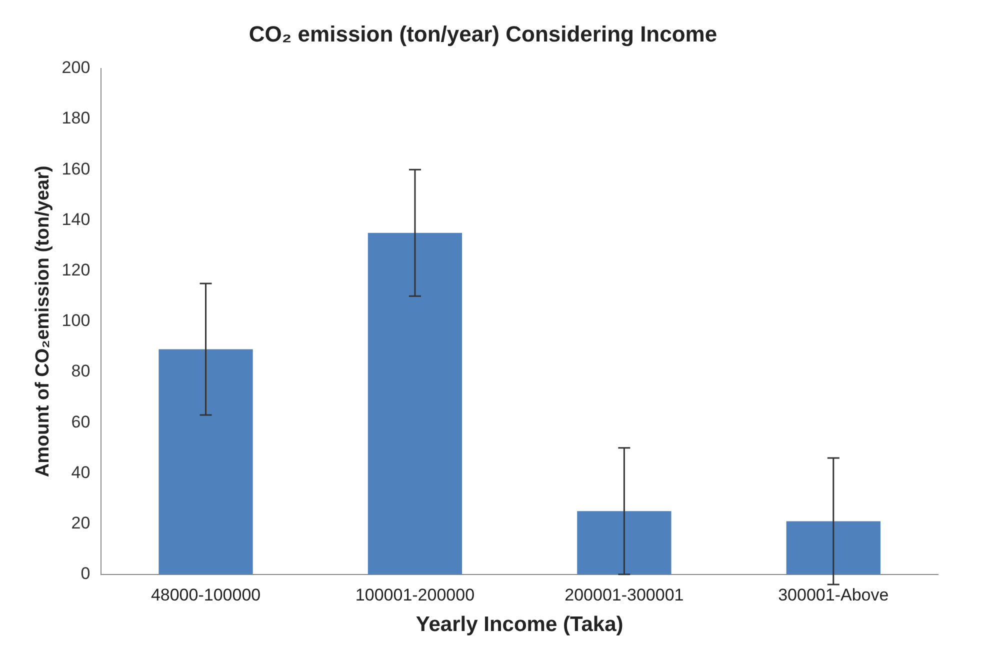  I want to click on x-axis-title: Yearly Income (Taka), so click(520, 624).